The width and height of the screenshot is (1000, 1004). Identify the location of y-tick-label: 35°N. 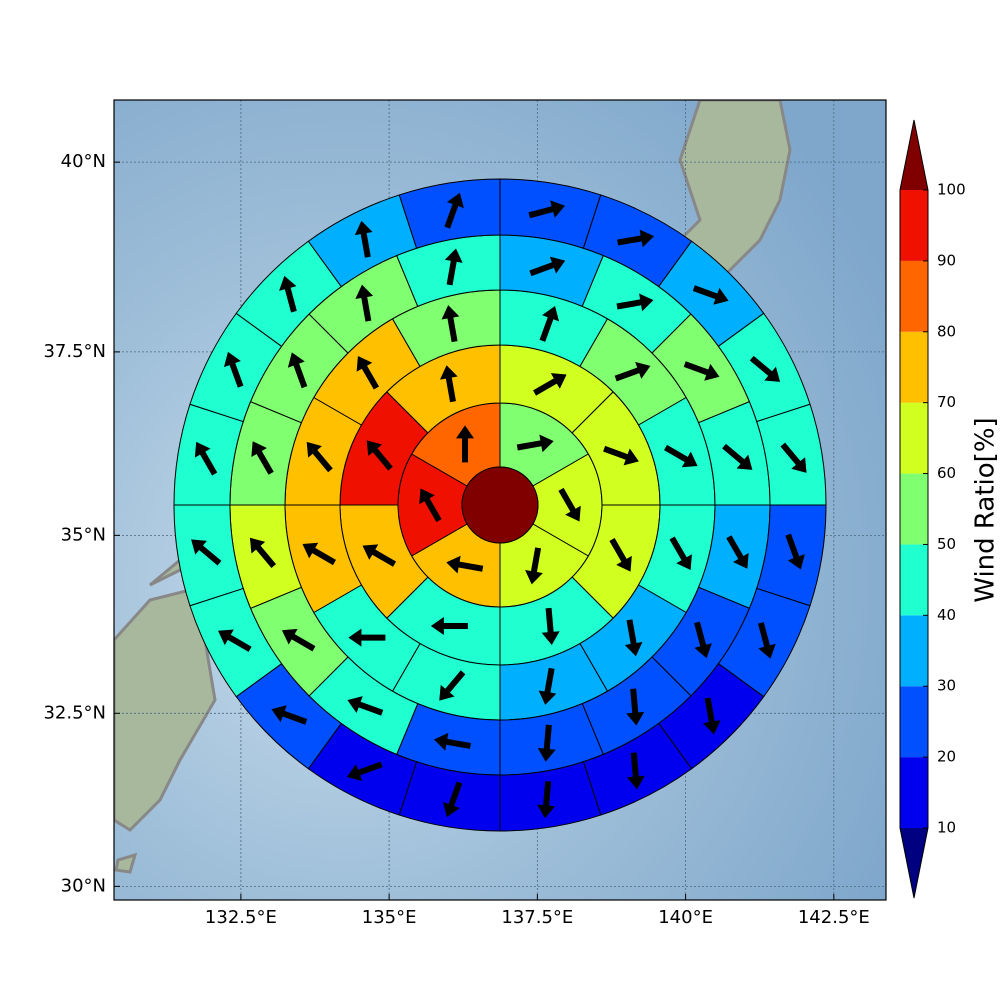
(83, 534).